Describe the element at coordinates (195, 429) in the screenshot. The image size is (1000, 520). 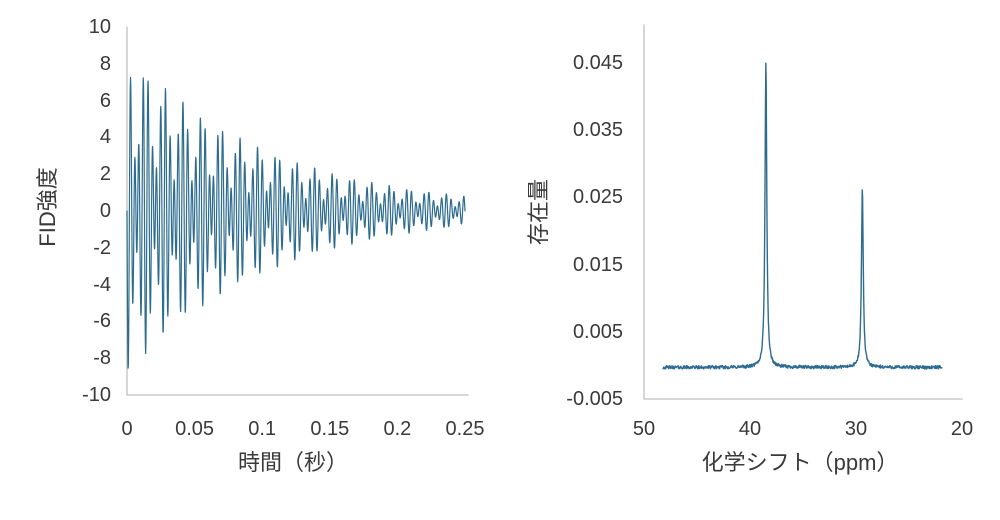
I see `fid-x-tick-label: 0.05` at that location.